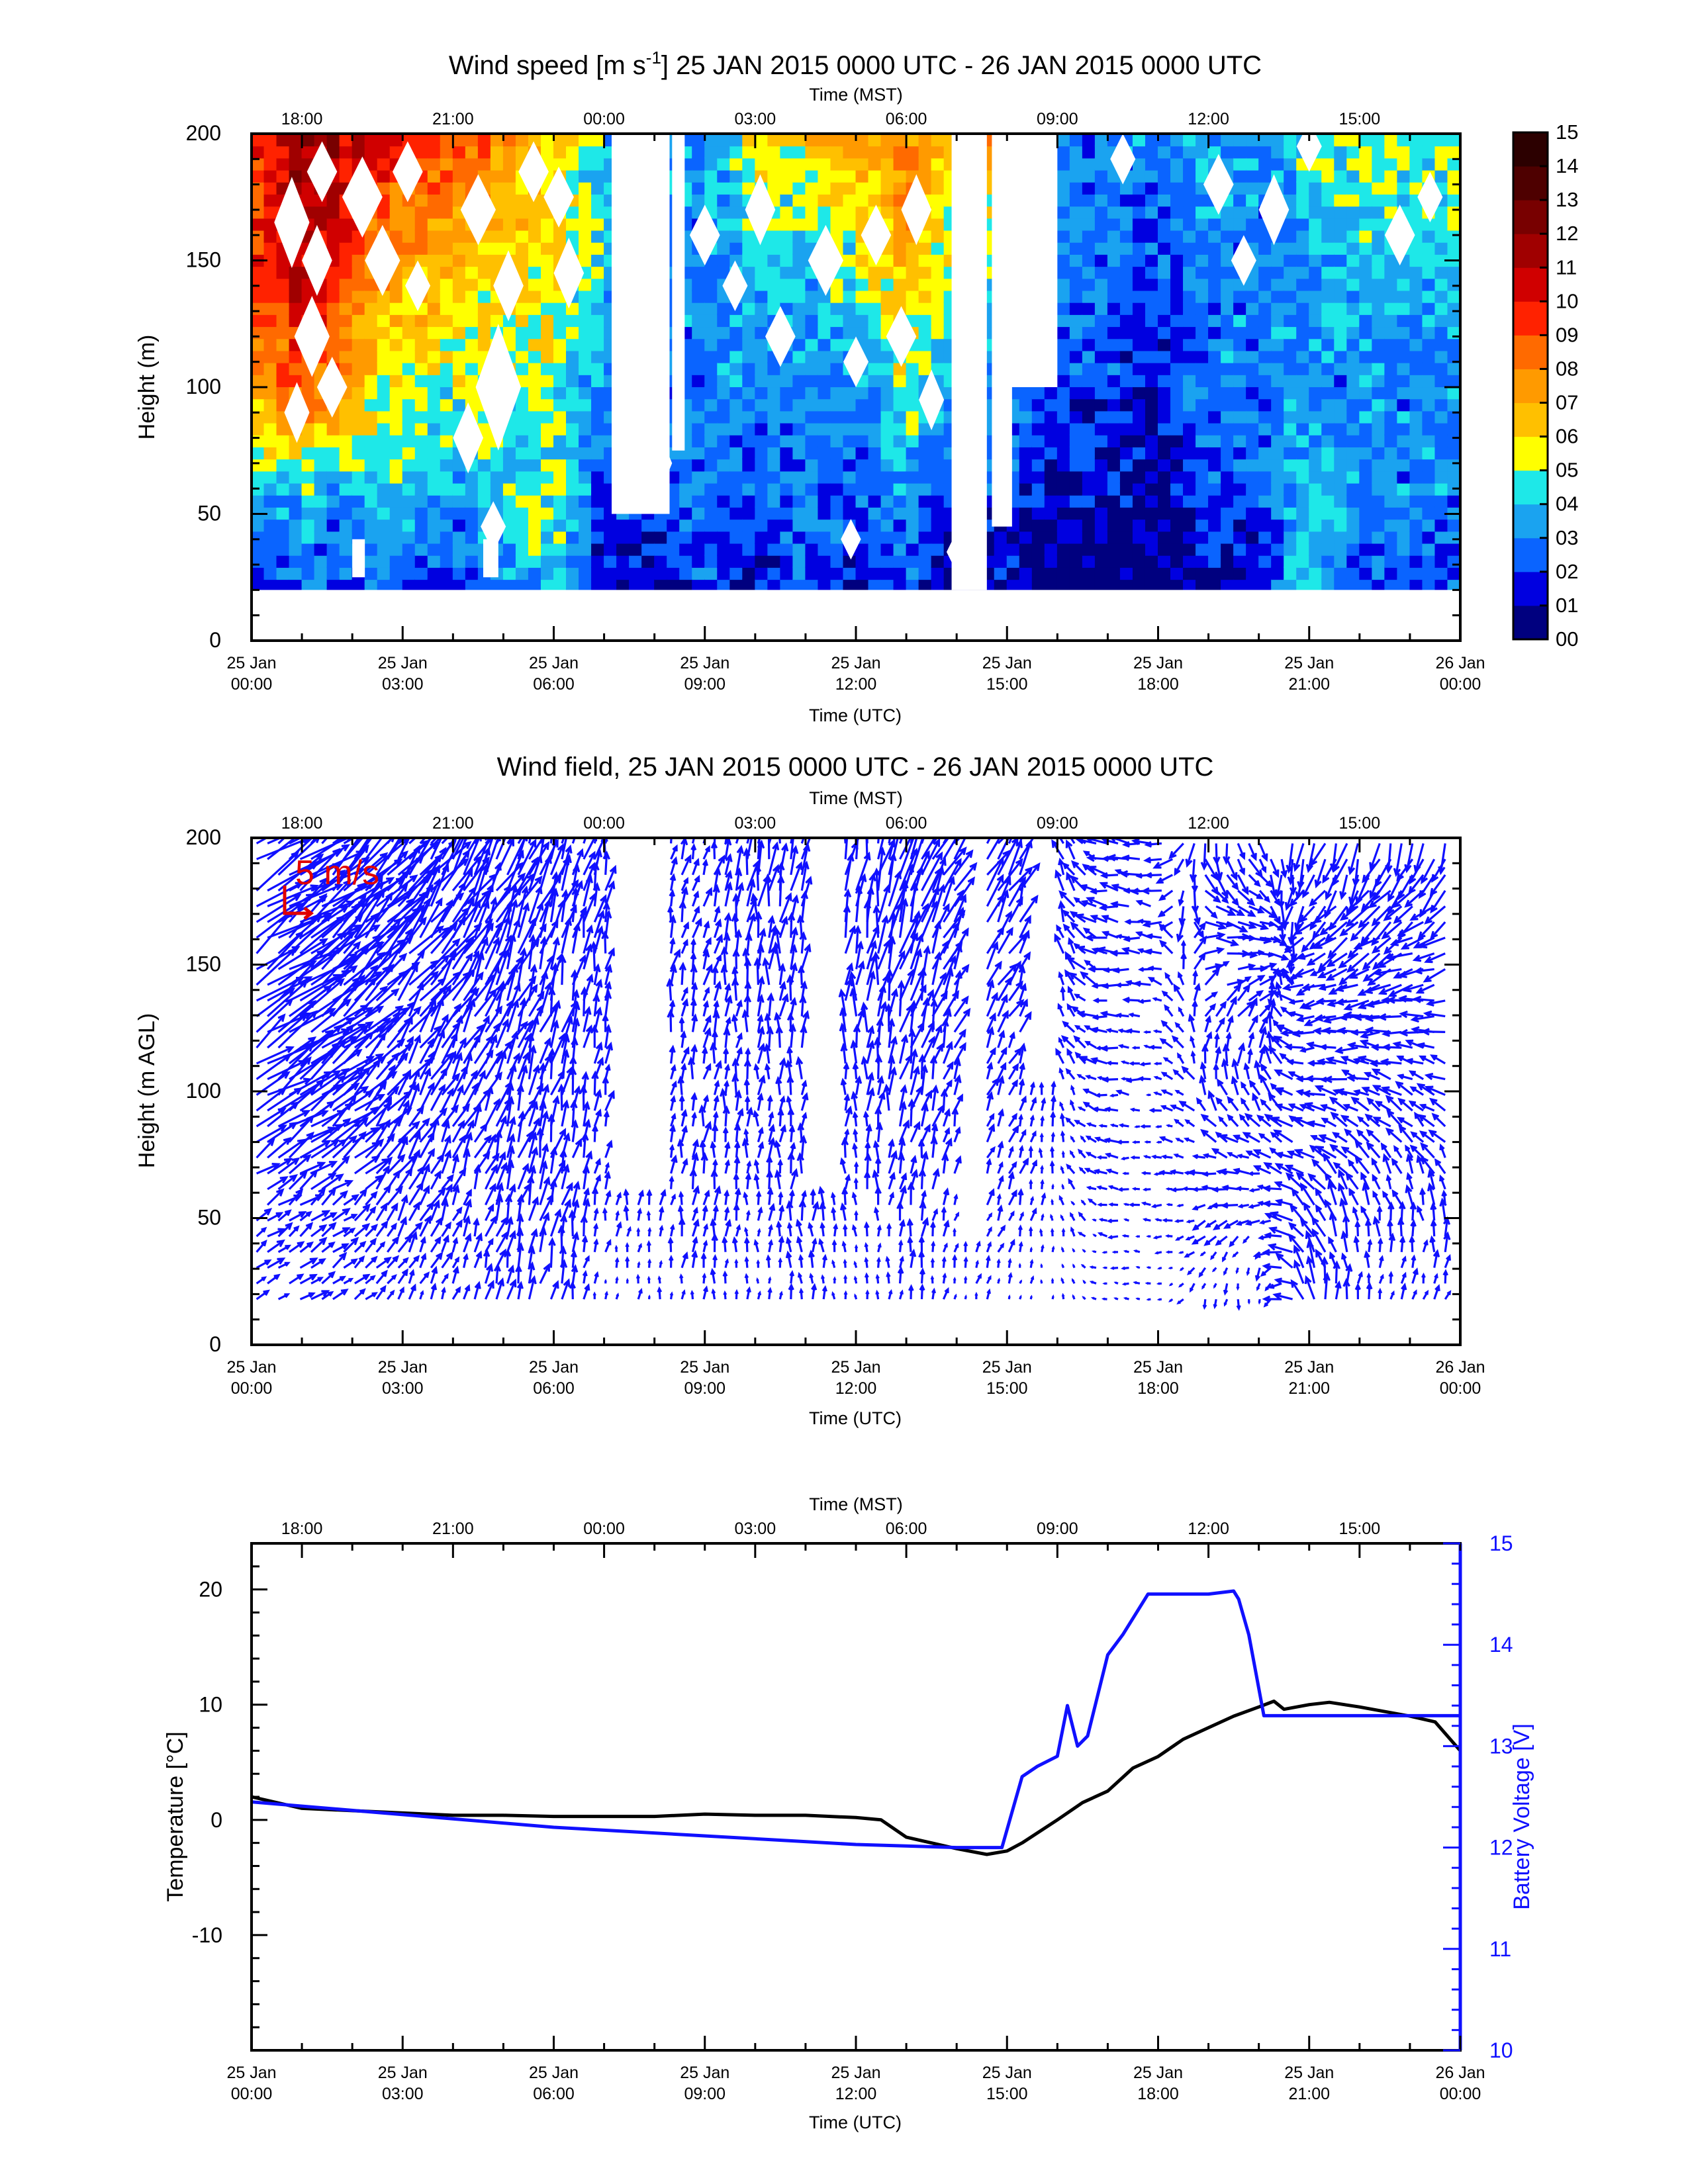 The image size is (1688, 2184). What do you see at coordinates (1430, 197) in the screenshot?
I see `missing-data-diamond` at bounding box center [1430, 197].